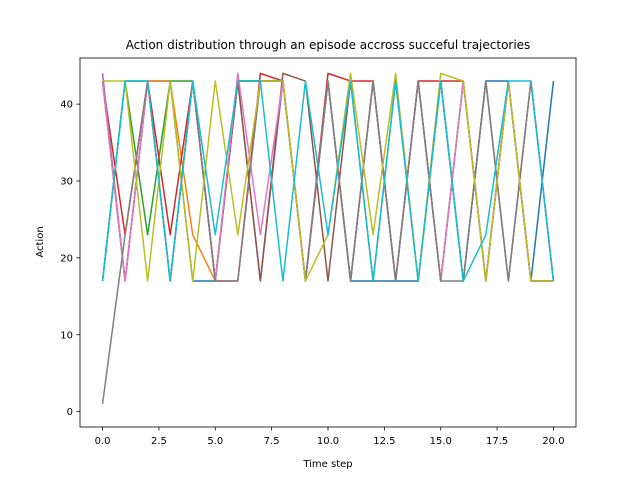 This screenshot has width=640, height=480. I want to click on y-axis-label: Action, so click(40, 241).